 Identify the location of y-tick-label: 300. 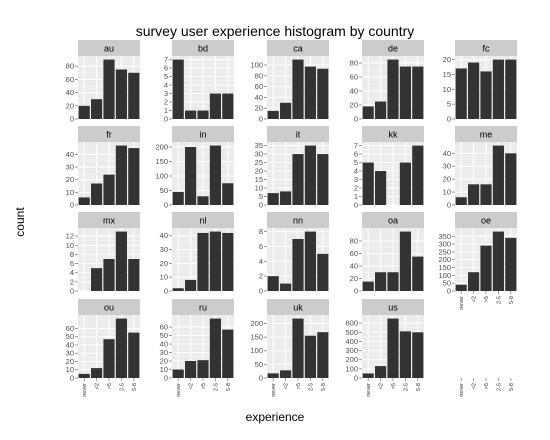
(351, 350).